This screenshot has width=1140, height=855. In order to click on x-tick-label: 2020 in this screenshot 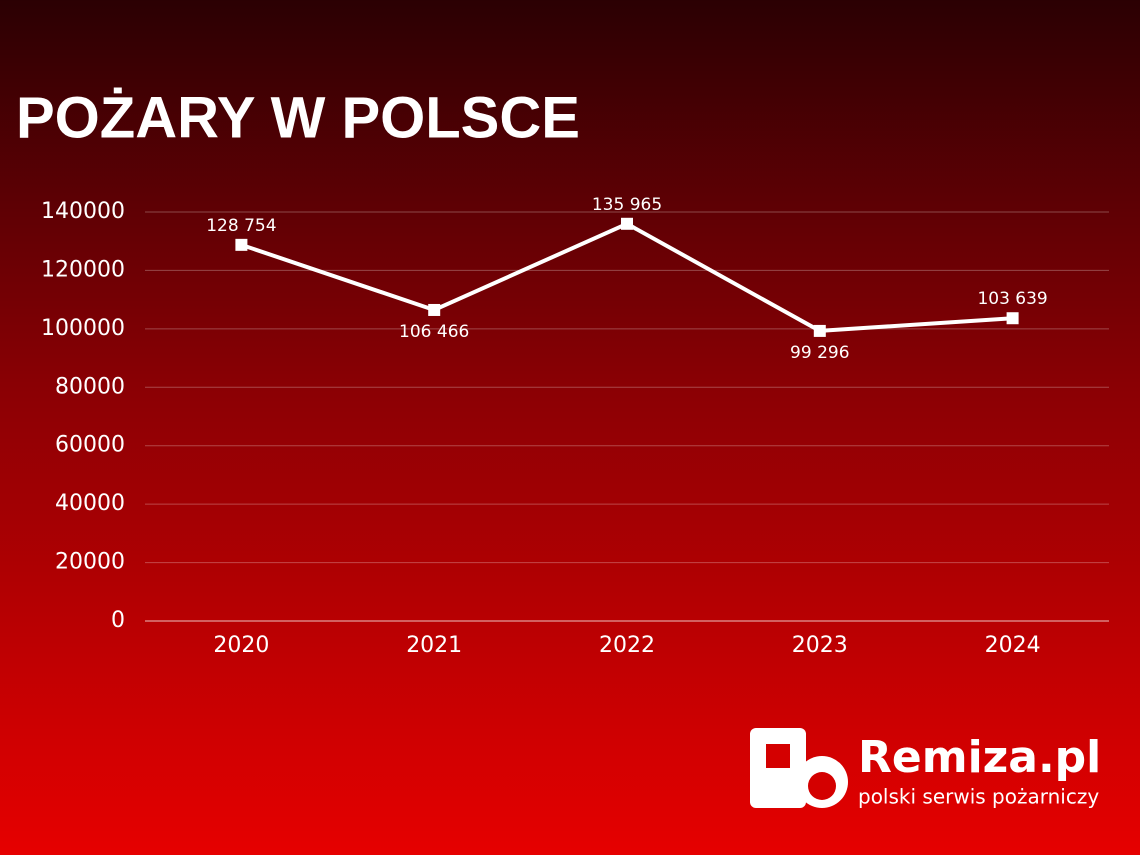, I will do `click(241, 645)`.